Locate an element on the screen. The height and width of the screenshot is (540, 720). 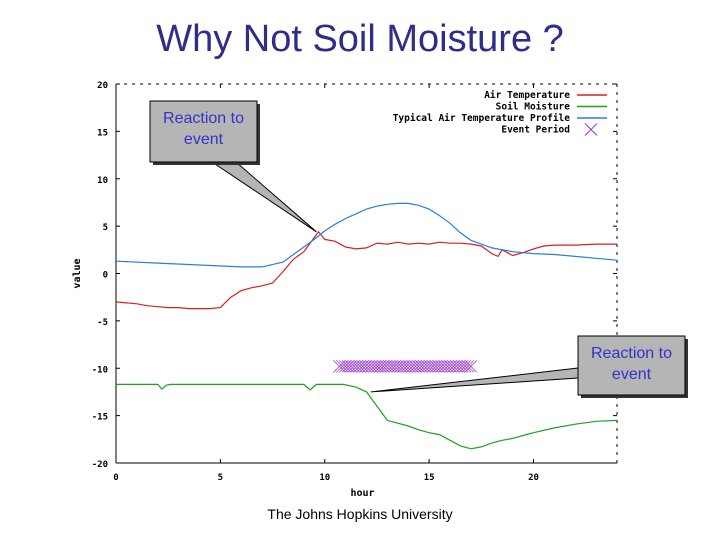
y-tick-label: -5 is located at coordinates (102, 323).